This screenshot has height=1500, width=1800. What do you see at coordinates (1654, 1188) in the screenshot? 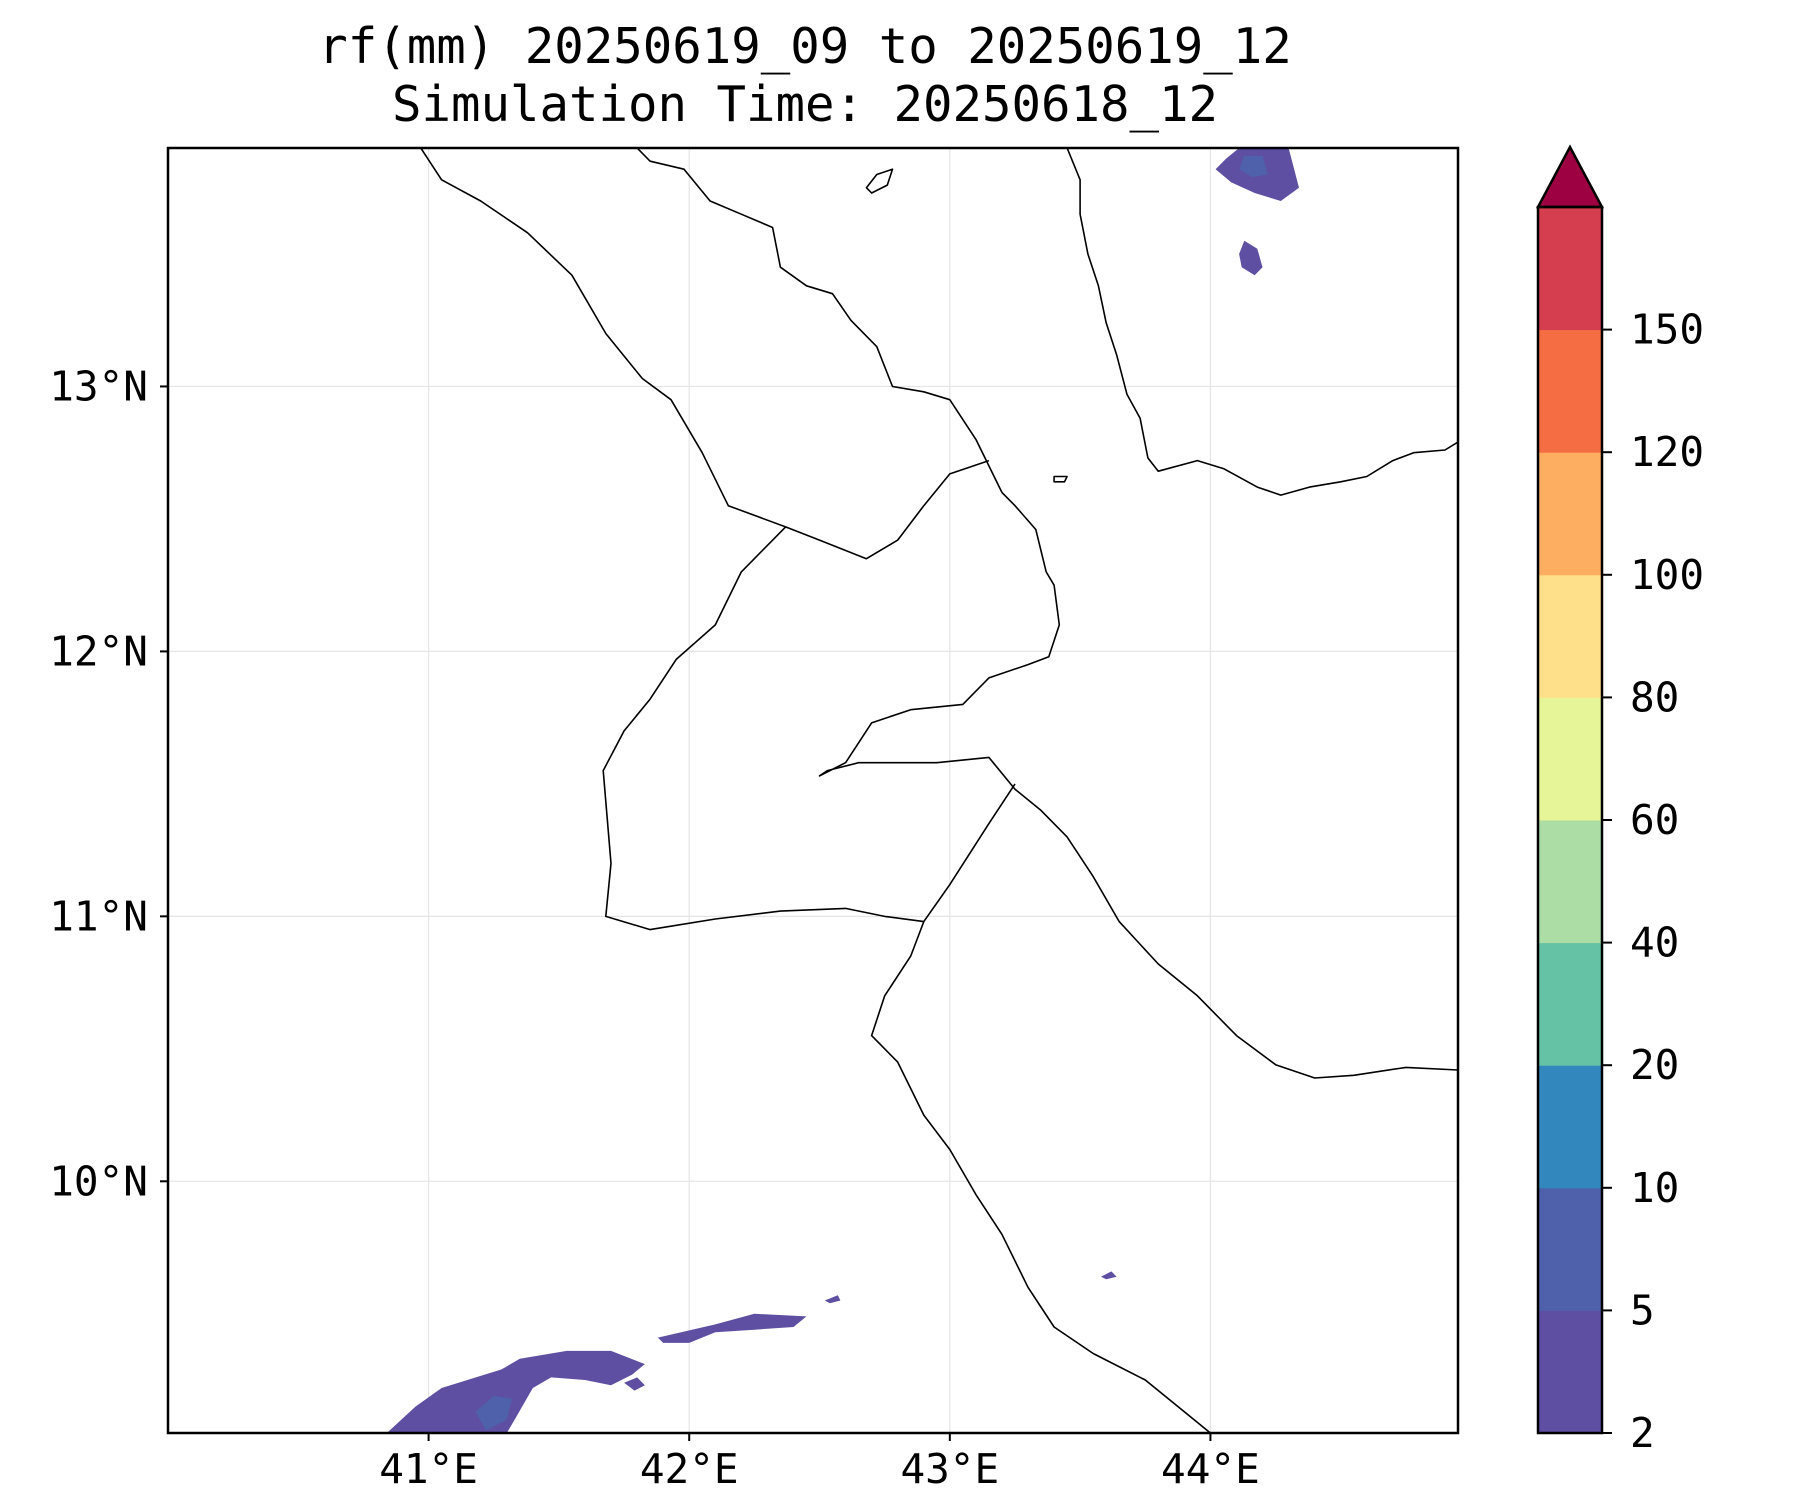
I see `colorbar-tick-label: 10` at bounding box center [1654, 1188].